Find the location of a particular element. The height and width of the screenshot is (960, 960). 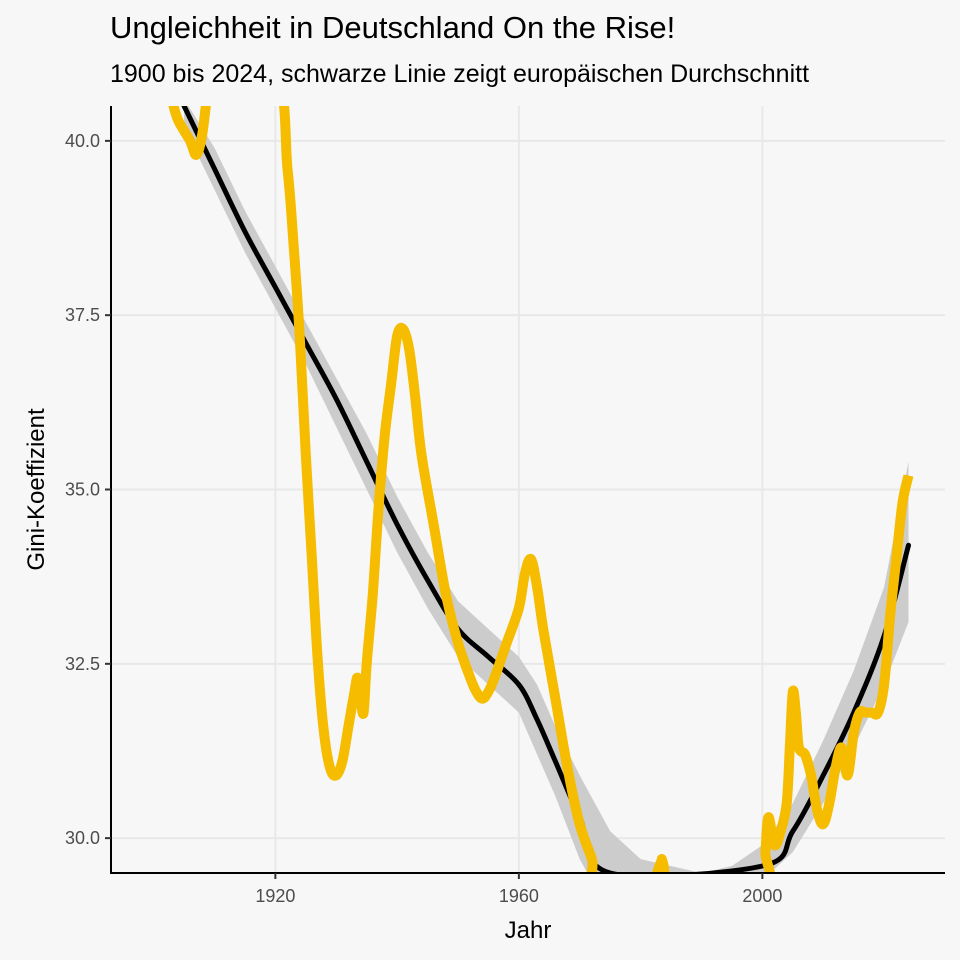

y-tick-label: 30.0 is located at coordinates (82, 838).